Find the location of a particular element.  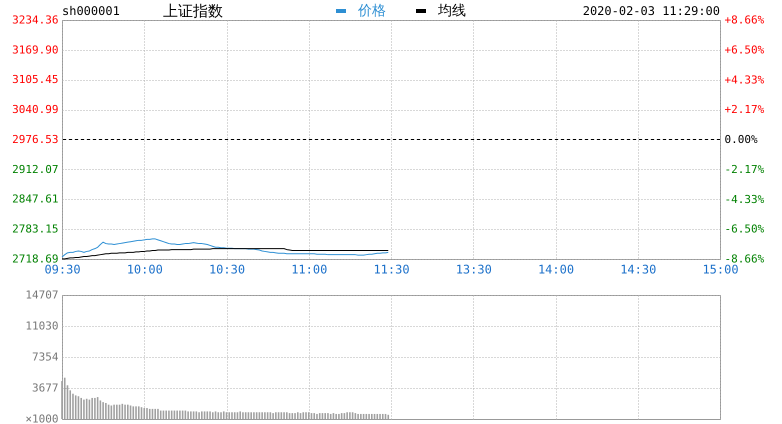

y-tick-label: 2718.69 is located at coordinates (35, 259).